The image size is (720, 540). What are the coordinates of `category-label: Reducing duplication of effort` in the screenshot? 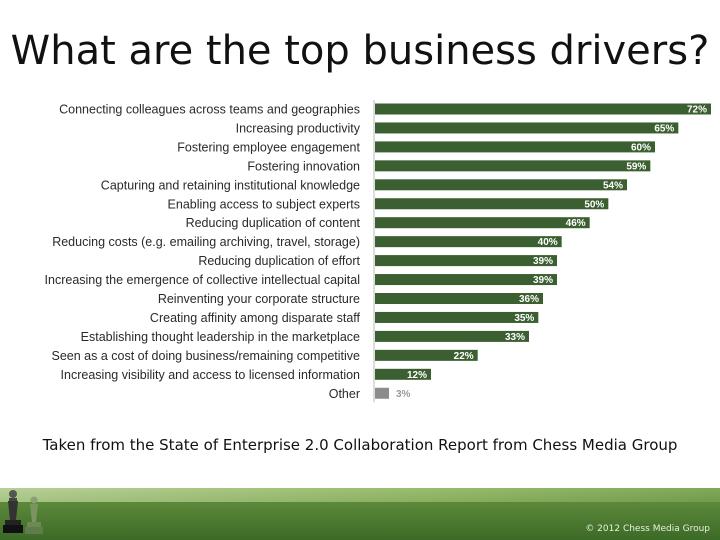 It's located at (279, 261).